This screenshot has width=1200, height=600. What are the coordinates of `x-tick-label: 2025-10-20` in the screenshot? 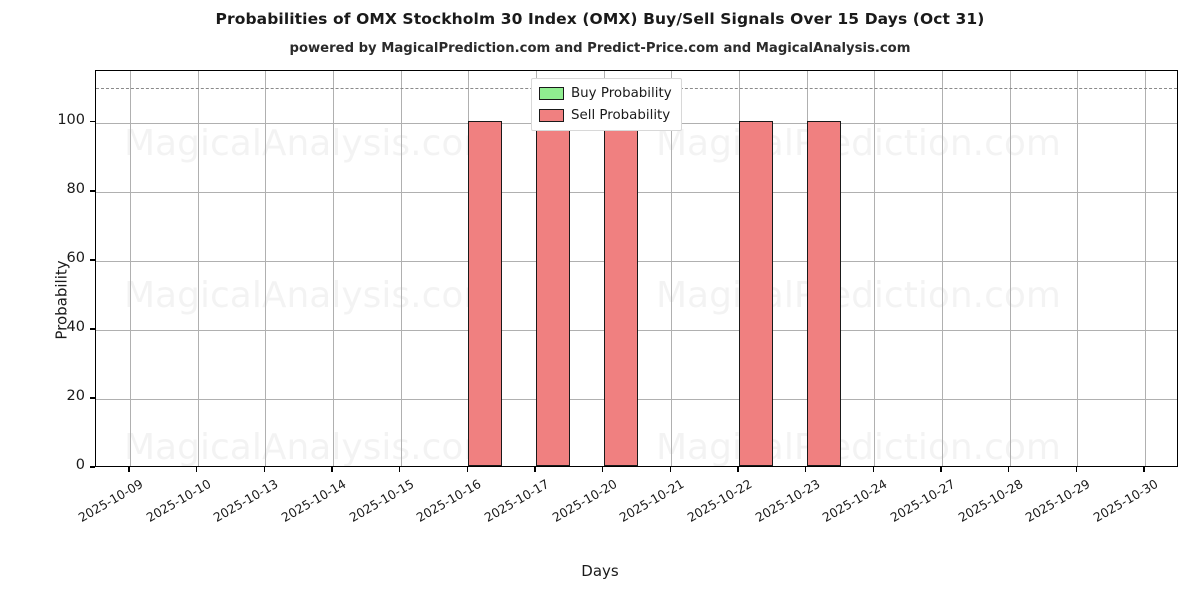 It's located at (584, 500).